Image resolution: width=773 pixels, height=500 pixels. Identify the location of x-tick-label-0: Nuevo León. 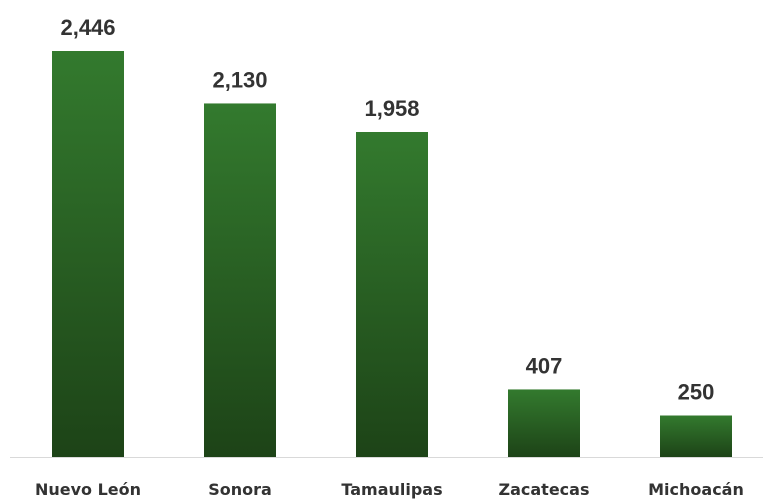
(88, 489).